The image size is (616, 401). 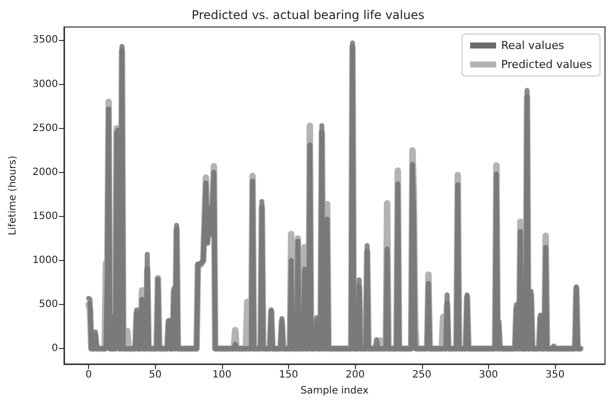 What do you see at coordinates (308, 15) in the screenshot?
I see `chart-title: Predicted vs. actual bearing life values` at bounding box center [308, 15].